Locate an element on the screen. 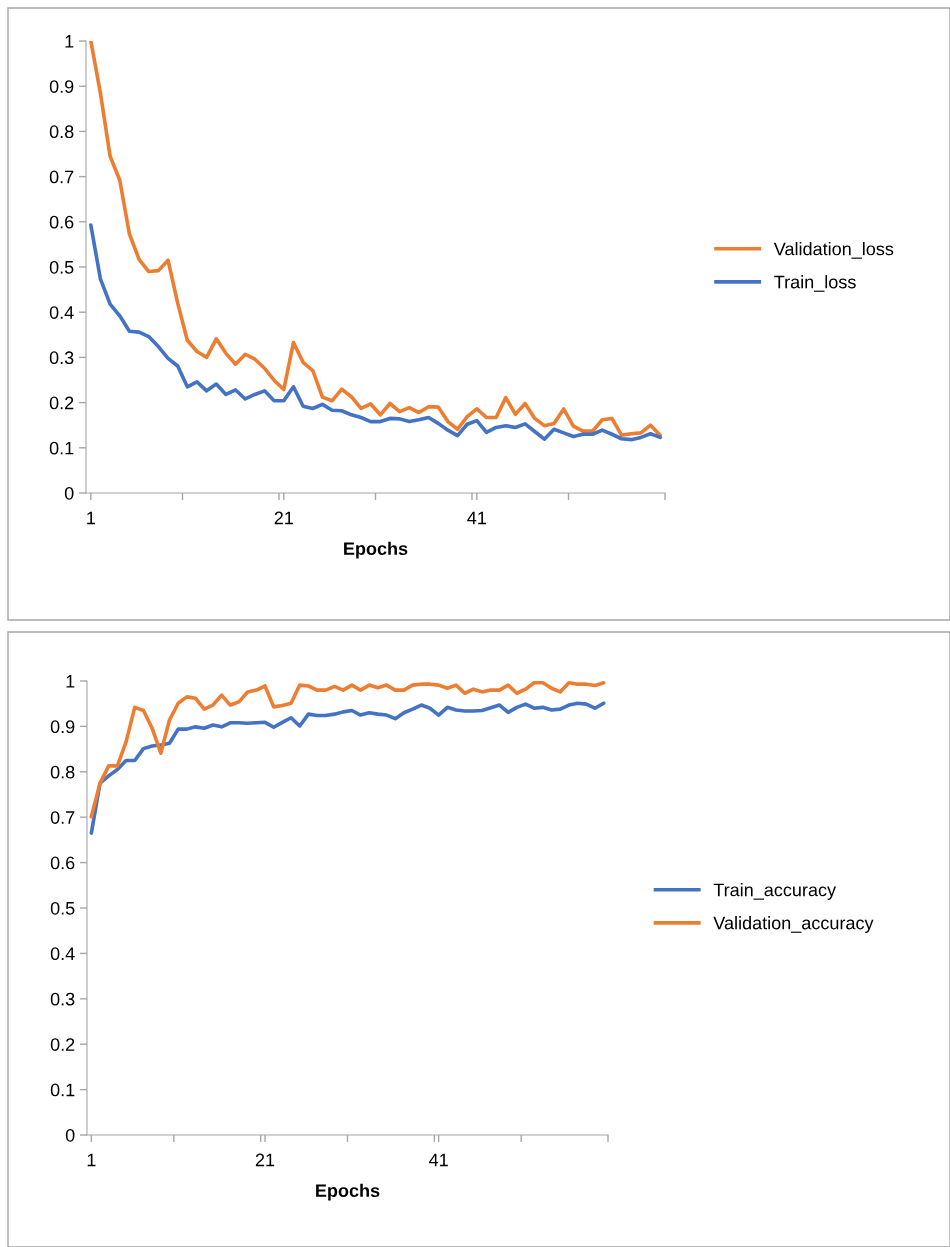 The width and height of the screenshot is (950, 1247). legend-label: Train_loss is located at coordinates (815, 283).